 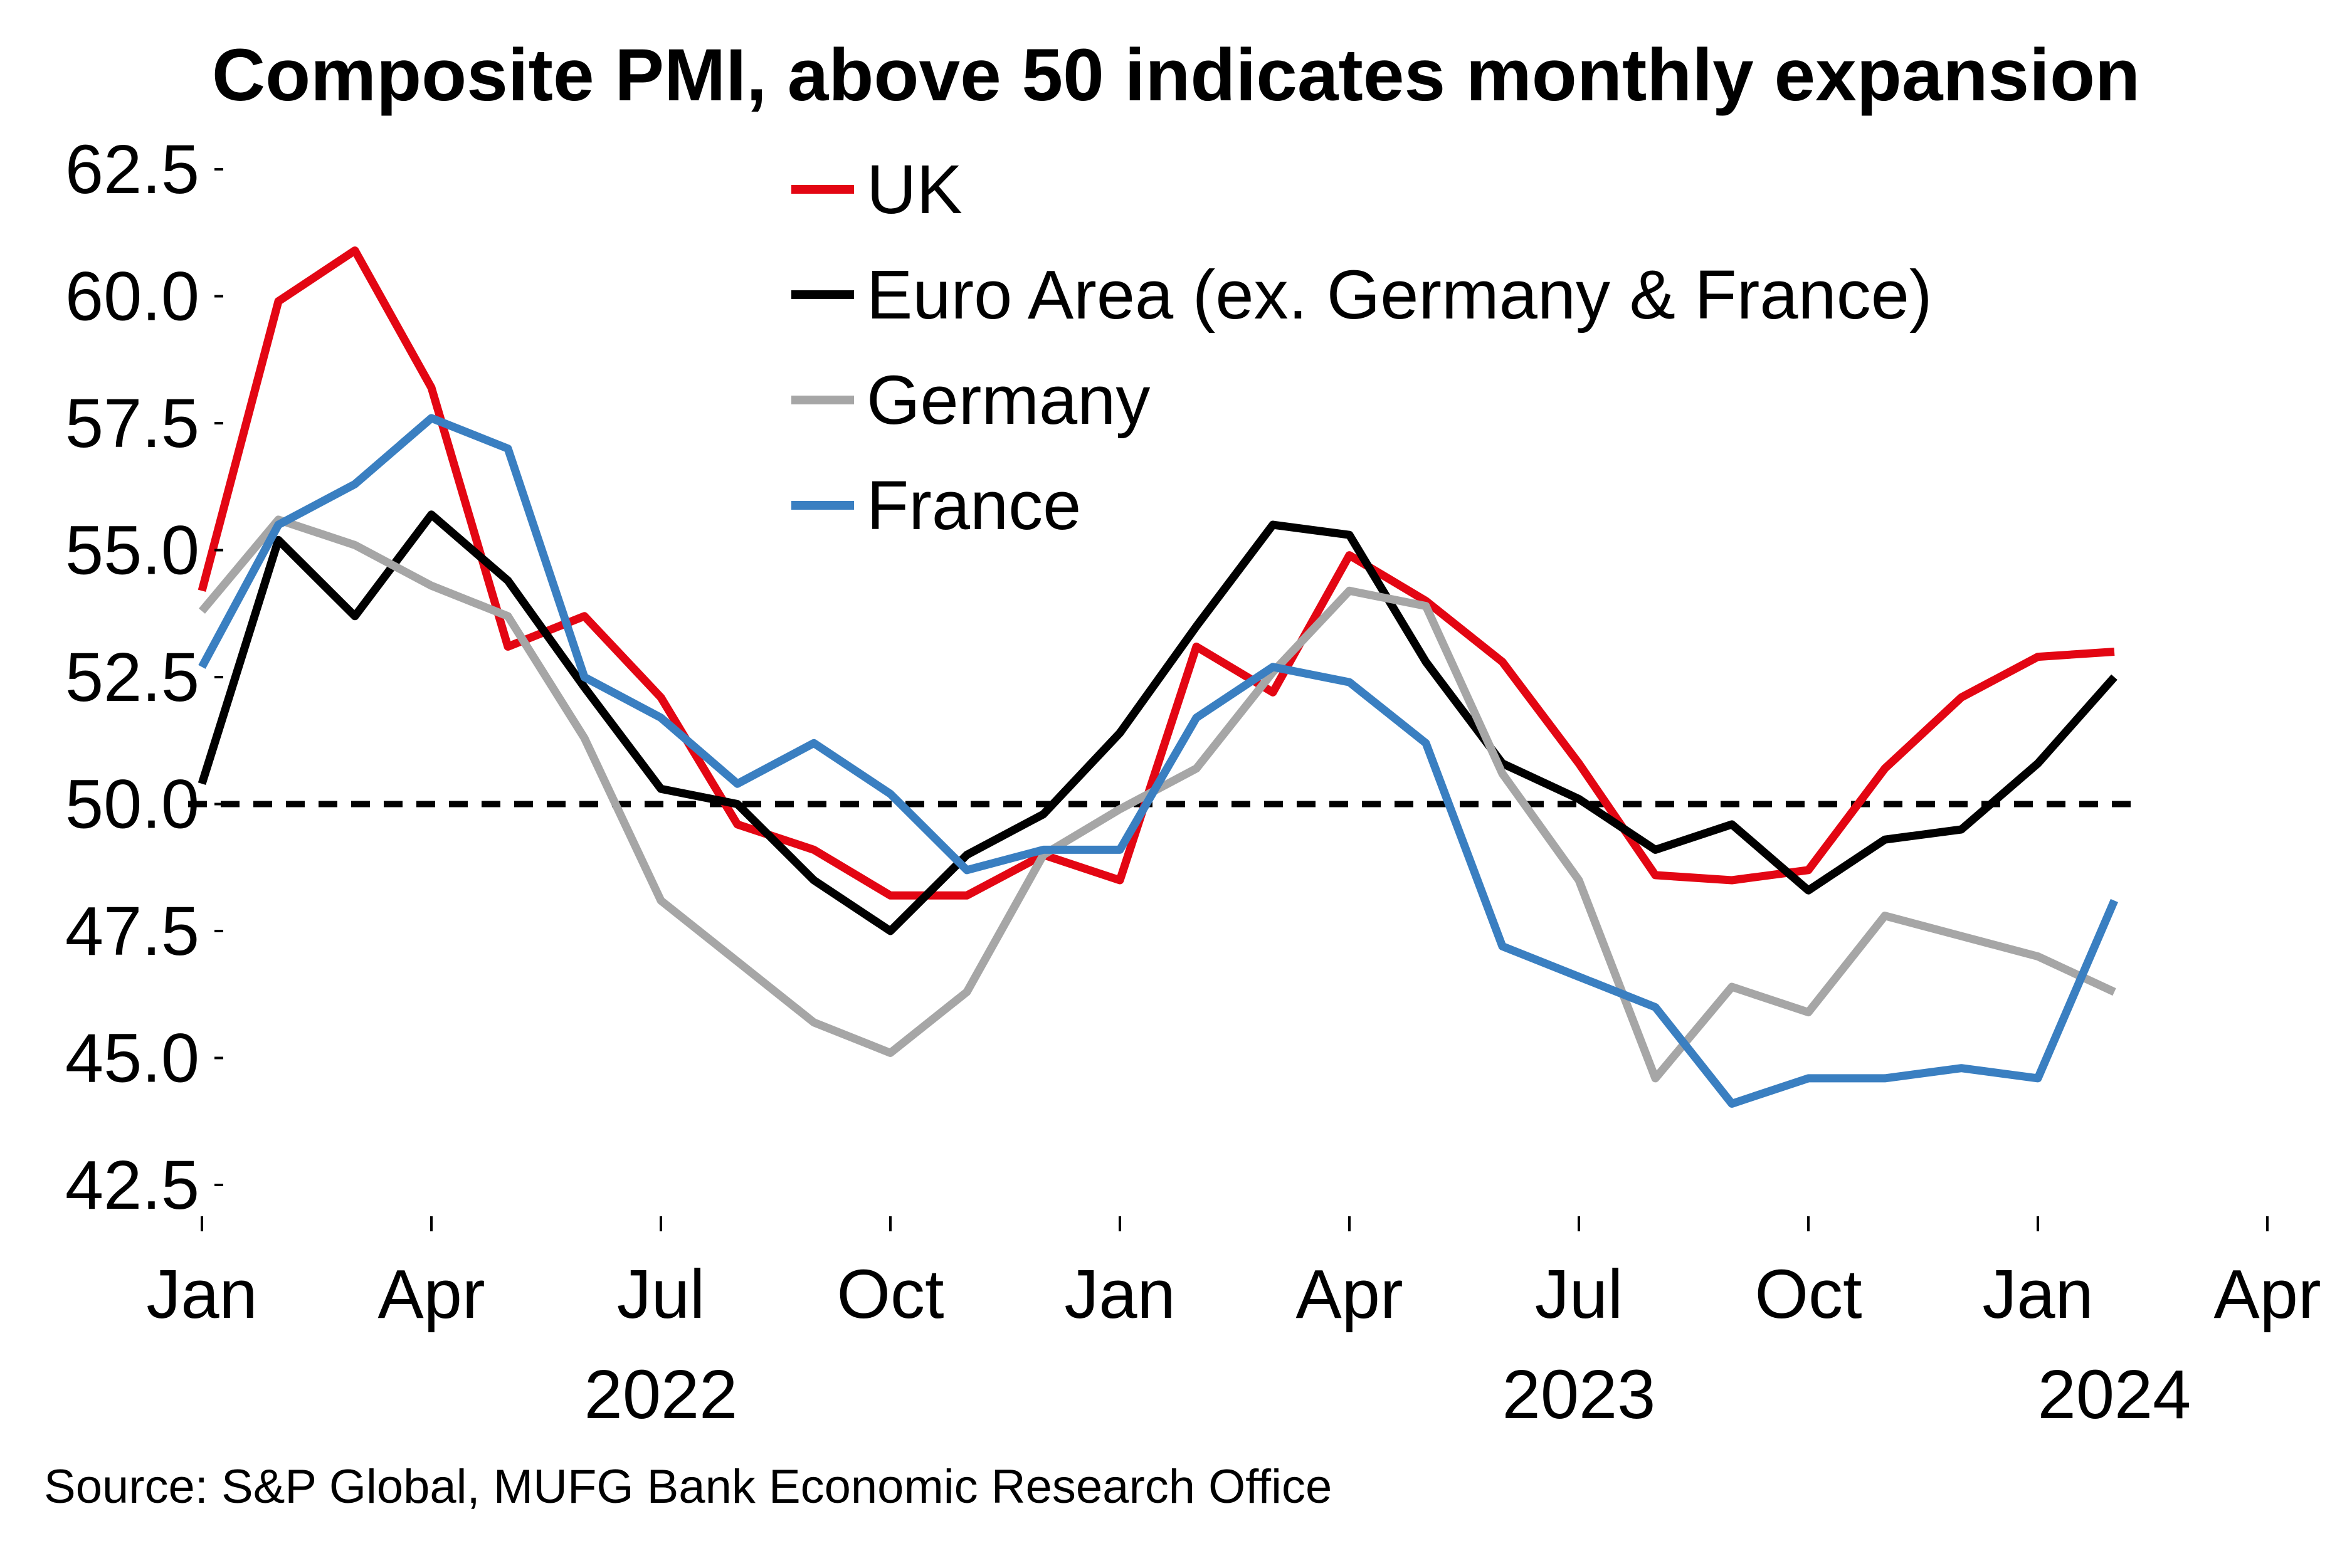 What do you see at coordinates (132, 931) in the screenshot?
I see `y-tick-label: 47.5` at bounding box center [132, 931].